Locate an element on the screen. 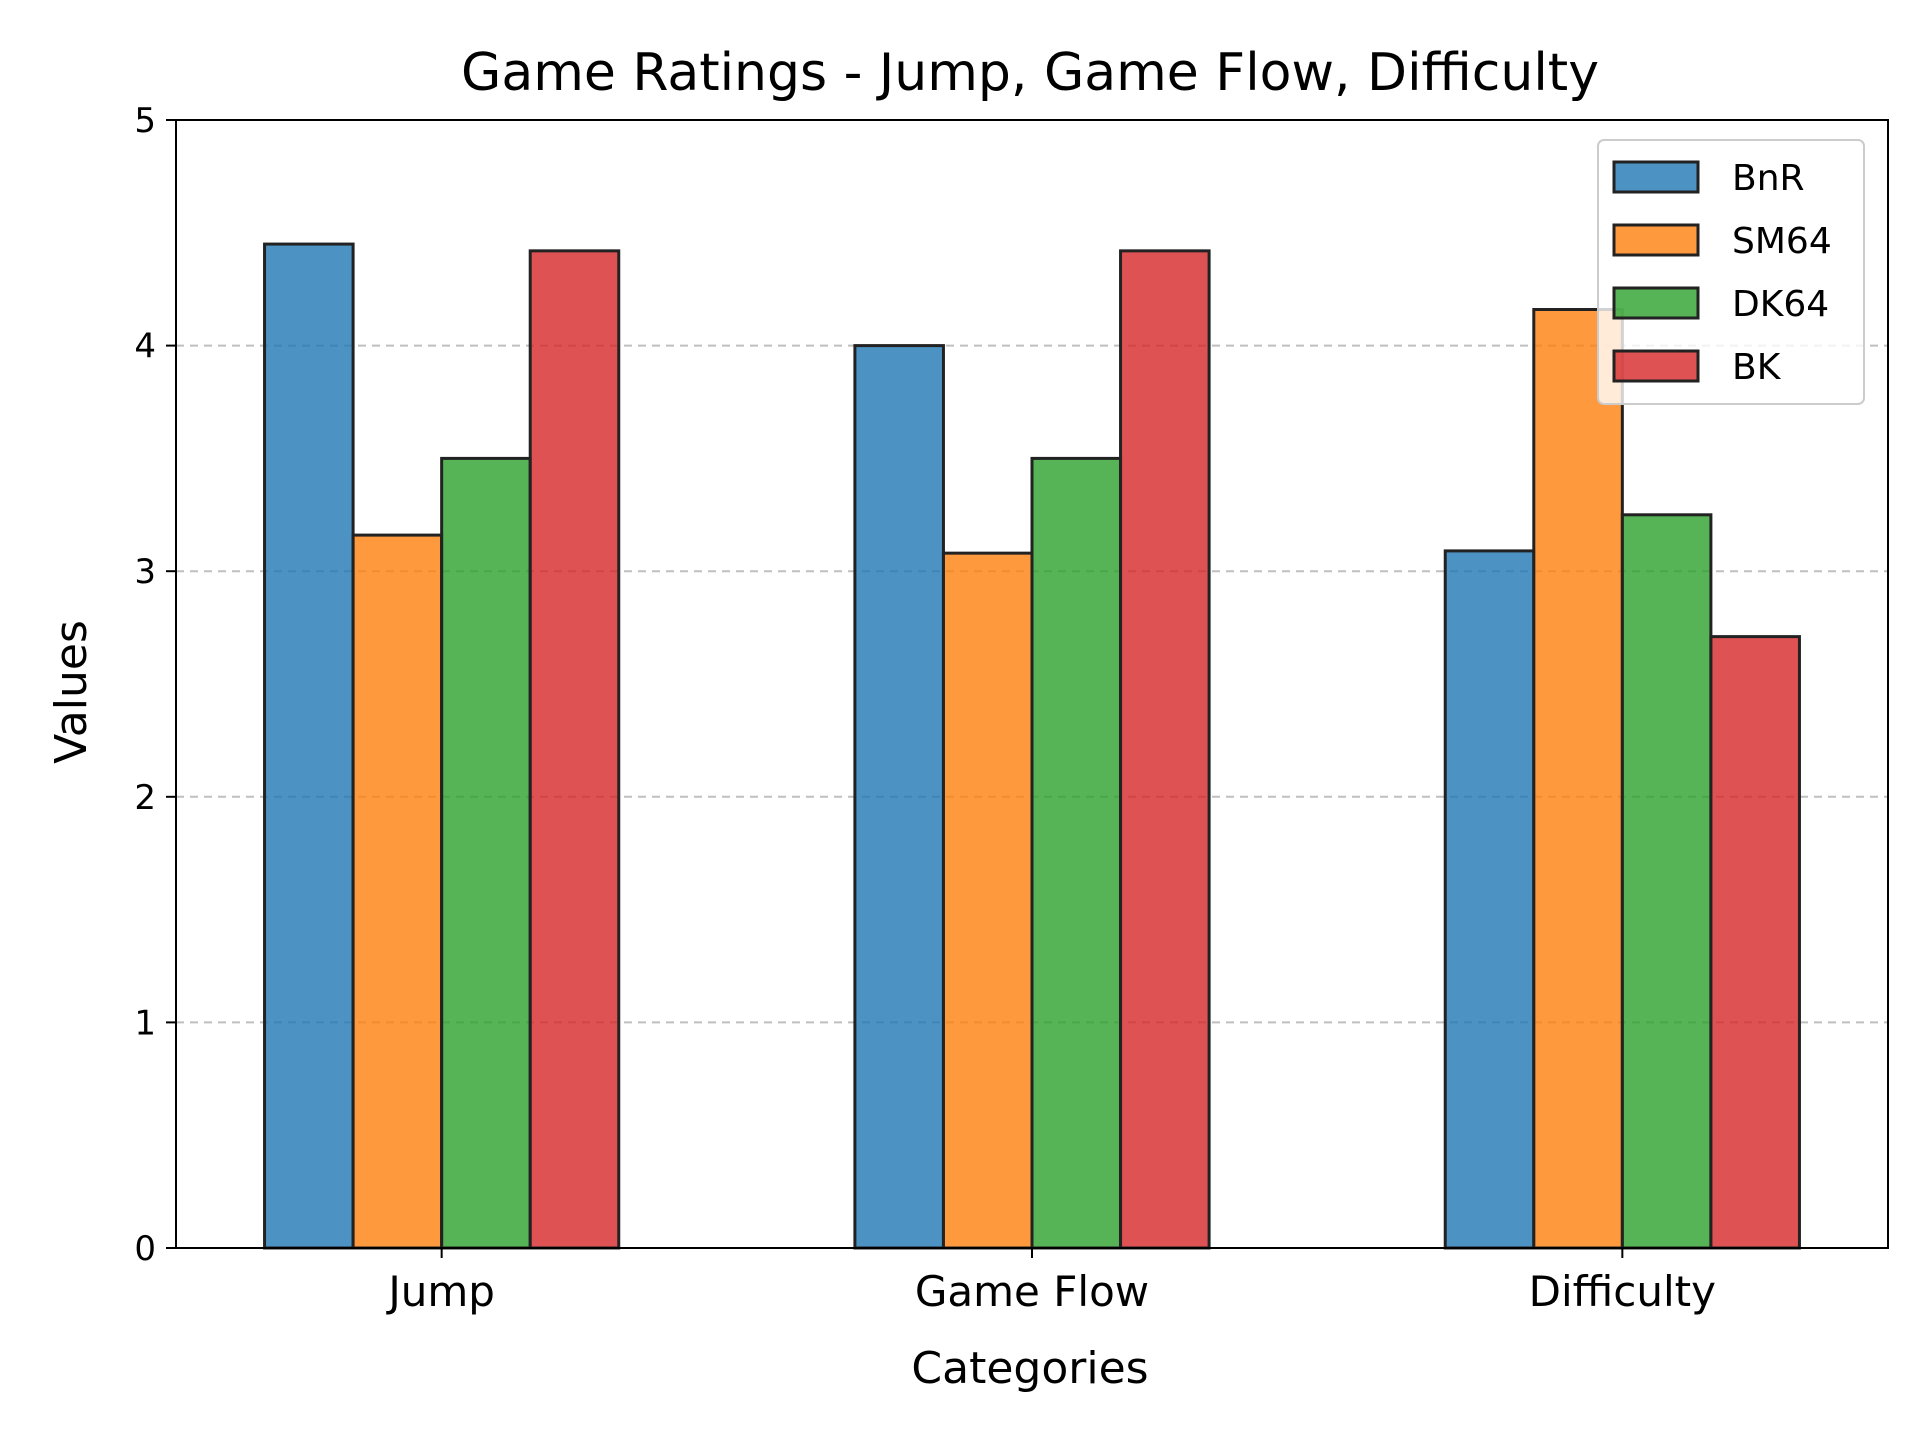 This screenshot has width=1920, height=1444. legend-label-sm64: SM64 is located at coordinates (1782, 241).